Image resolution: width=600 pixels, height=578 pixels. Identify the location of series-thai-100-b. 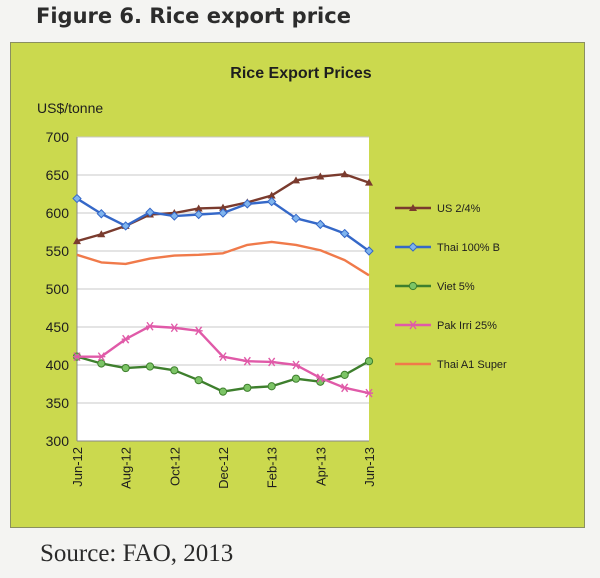
(223, 224).